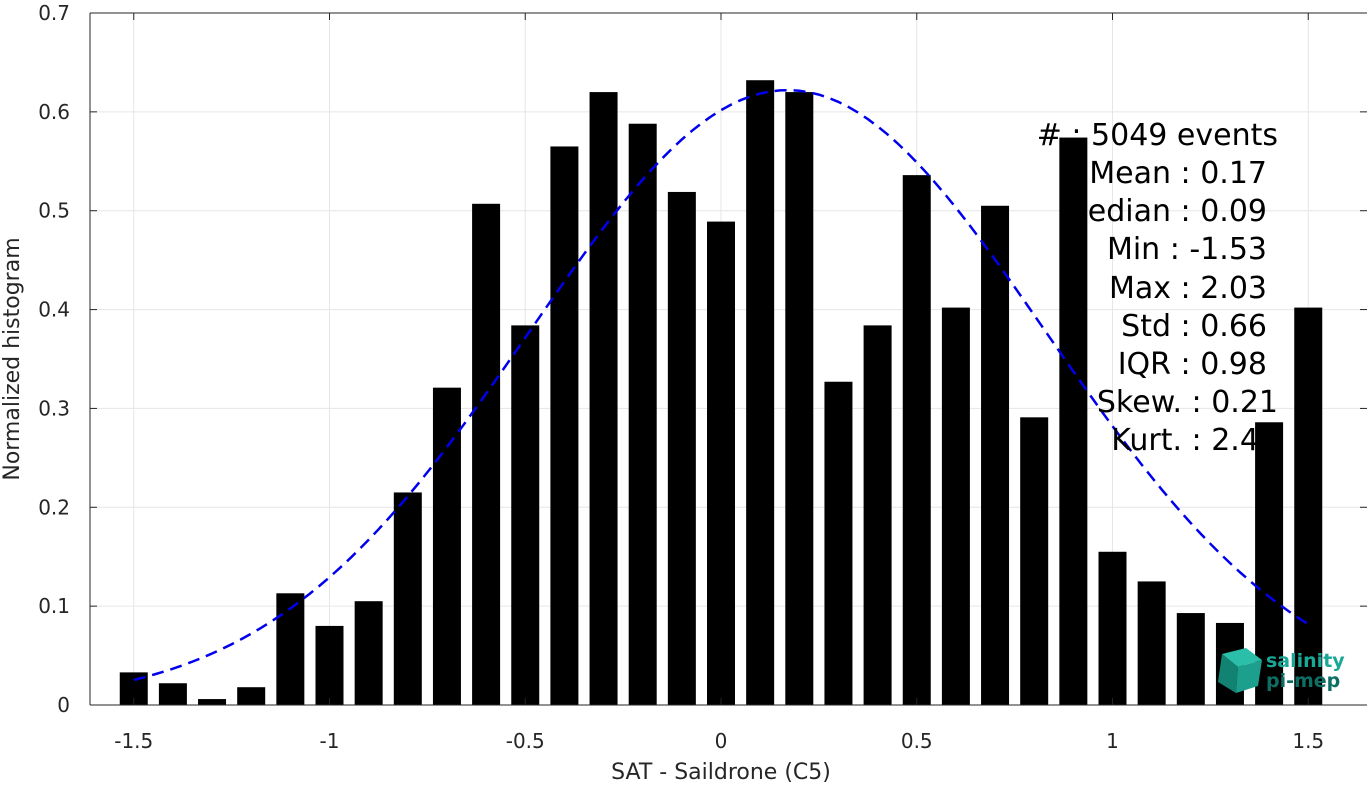 Image resolution: width=1367 pixels, height=785 pixels. What do you see at coordinates (1192, 364) in the screenshot?
I see `stats-iqr: IQR : 0.98` at bounding box center [1192, 364].